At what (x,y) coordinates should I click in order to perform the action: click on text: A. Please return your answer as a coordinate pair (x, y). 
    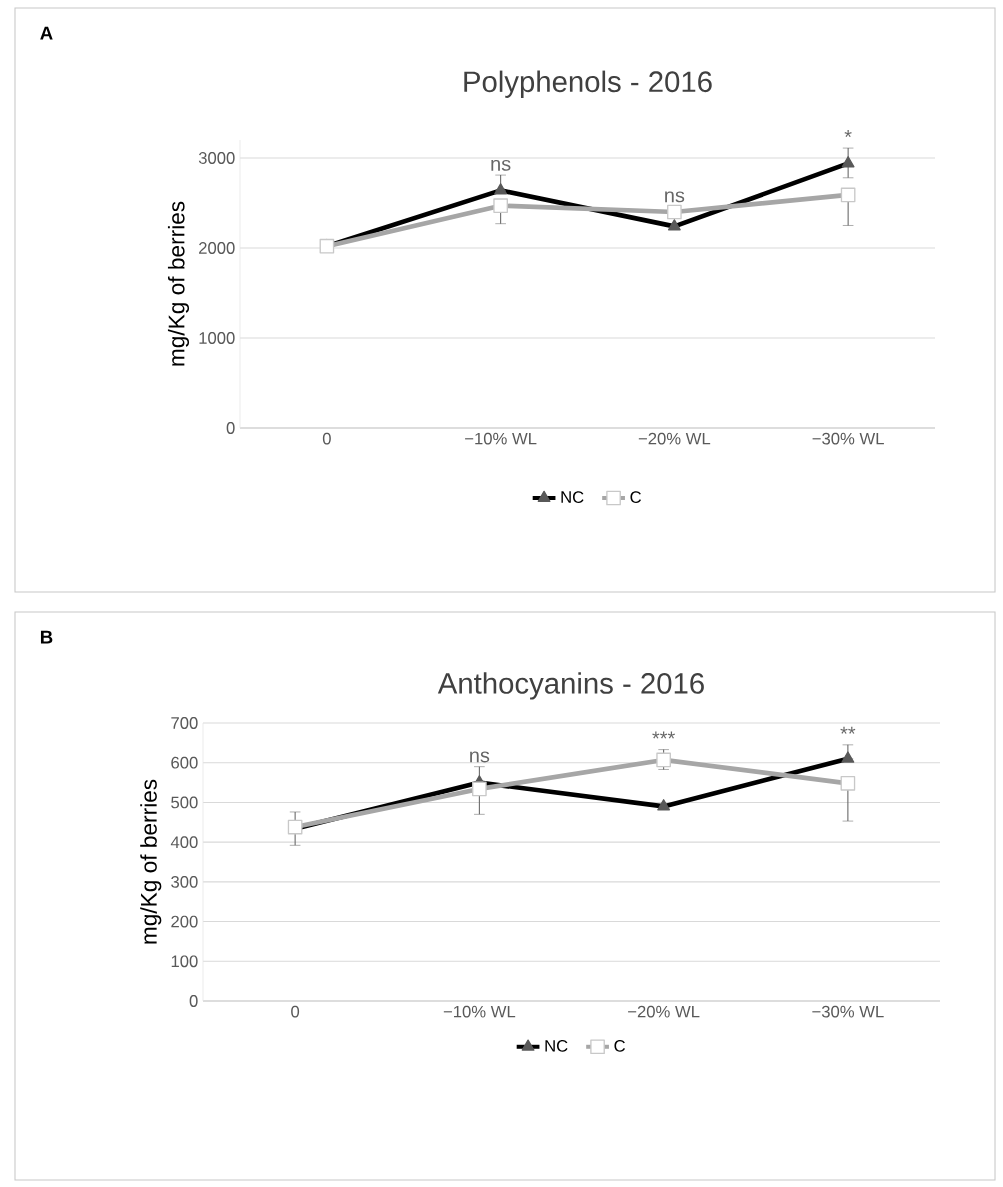
    Looking at the image, I should click on (46, 33).